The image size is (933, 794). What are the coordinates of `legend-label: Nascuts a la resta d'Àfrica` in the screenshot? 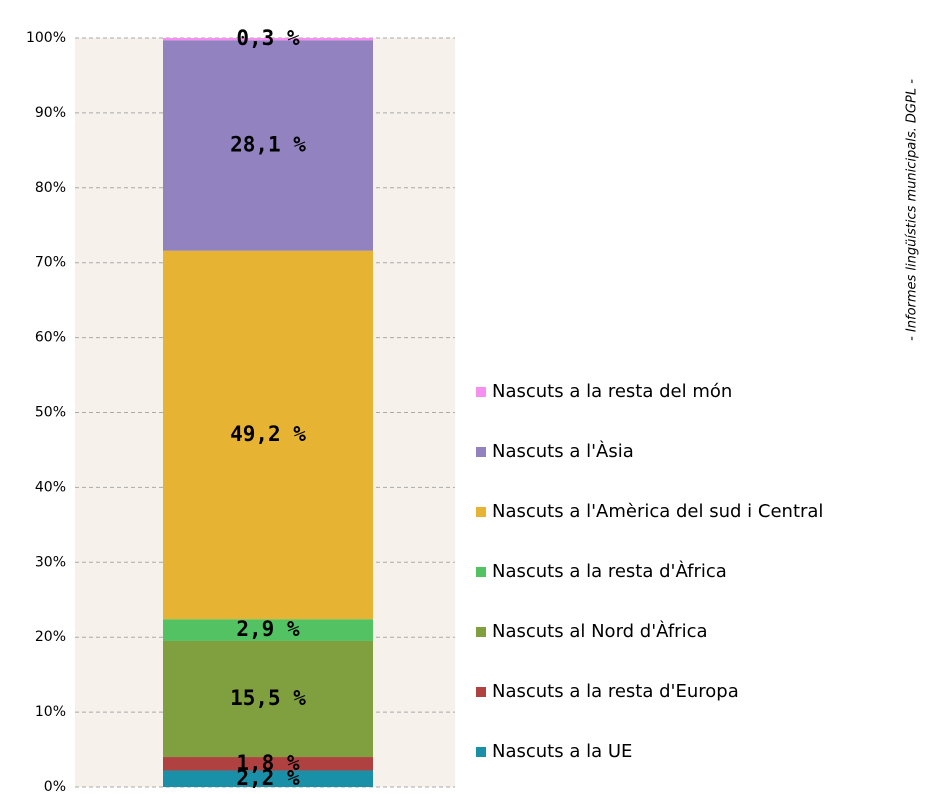 It's located at (609, 571).